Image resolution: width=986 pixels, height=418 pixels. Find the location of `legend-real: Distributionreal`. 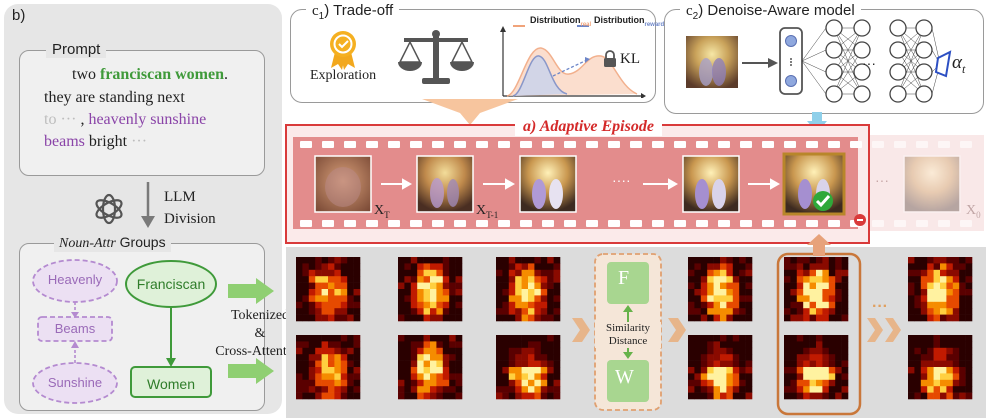

legend-real: Distributionreal is located at coordinates (560, 21).